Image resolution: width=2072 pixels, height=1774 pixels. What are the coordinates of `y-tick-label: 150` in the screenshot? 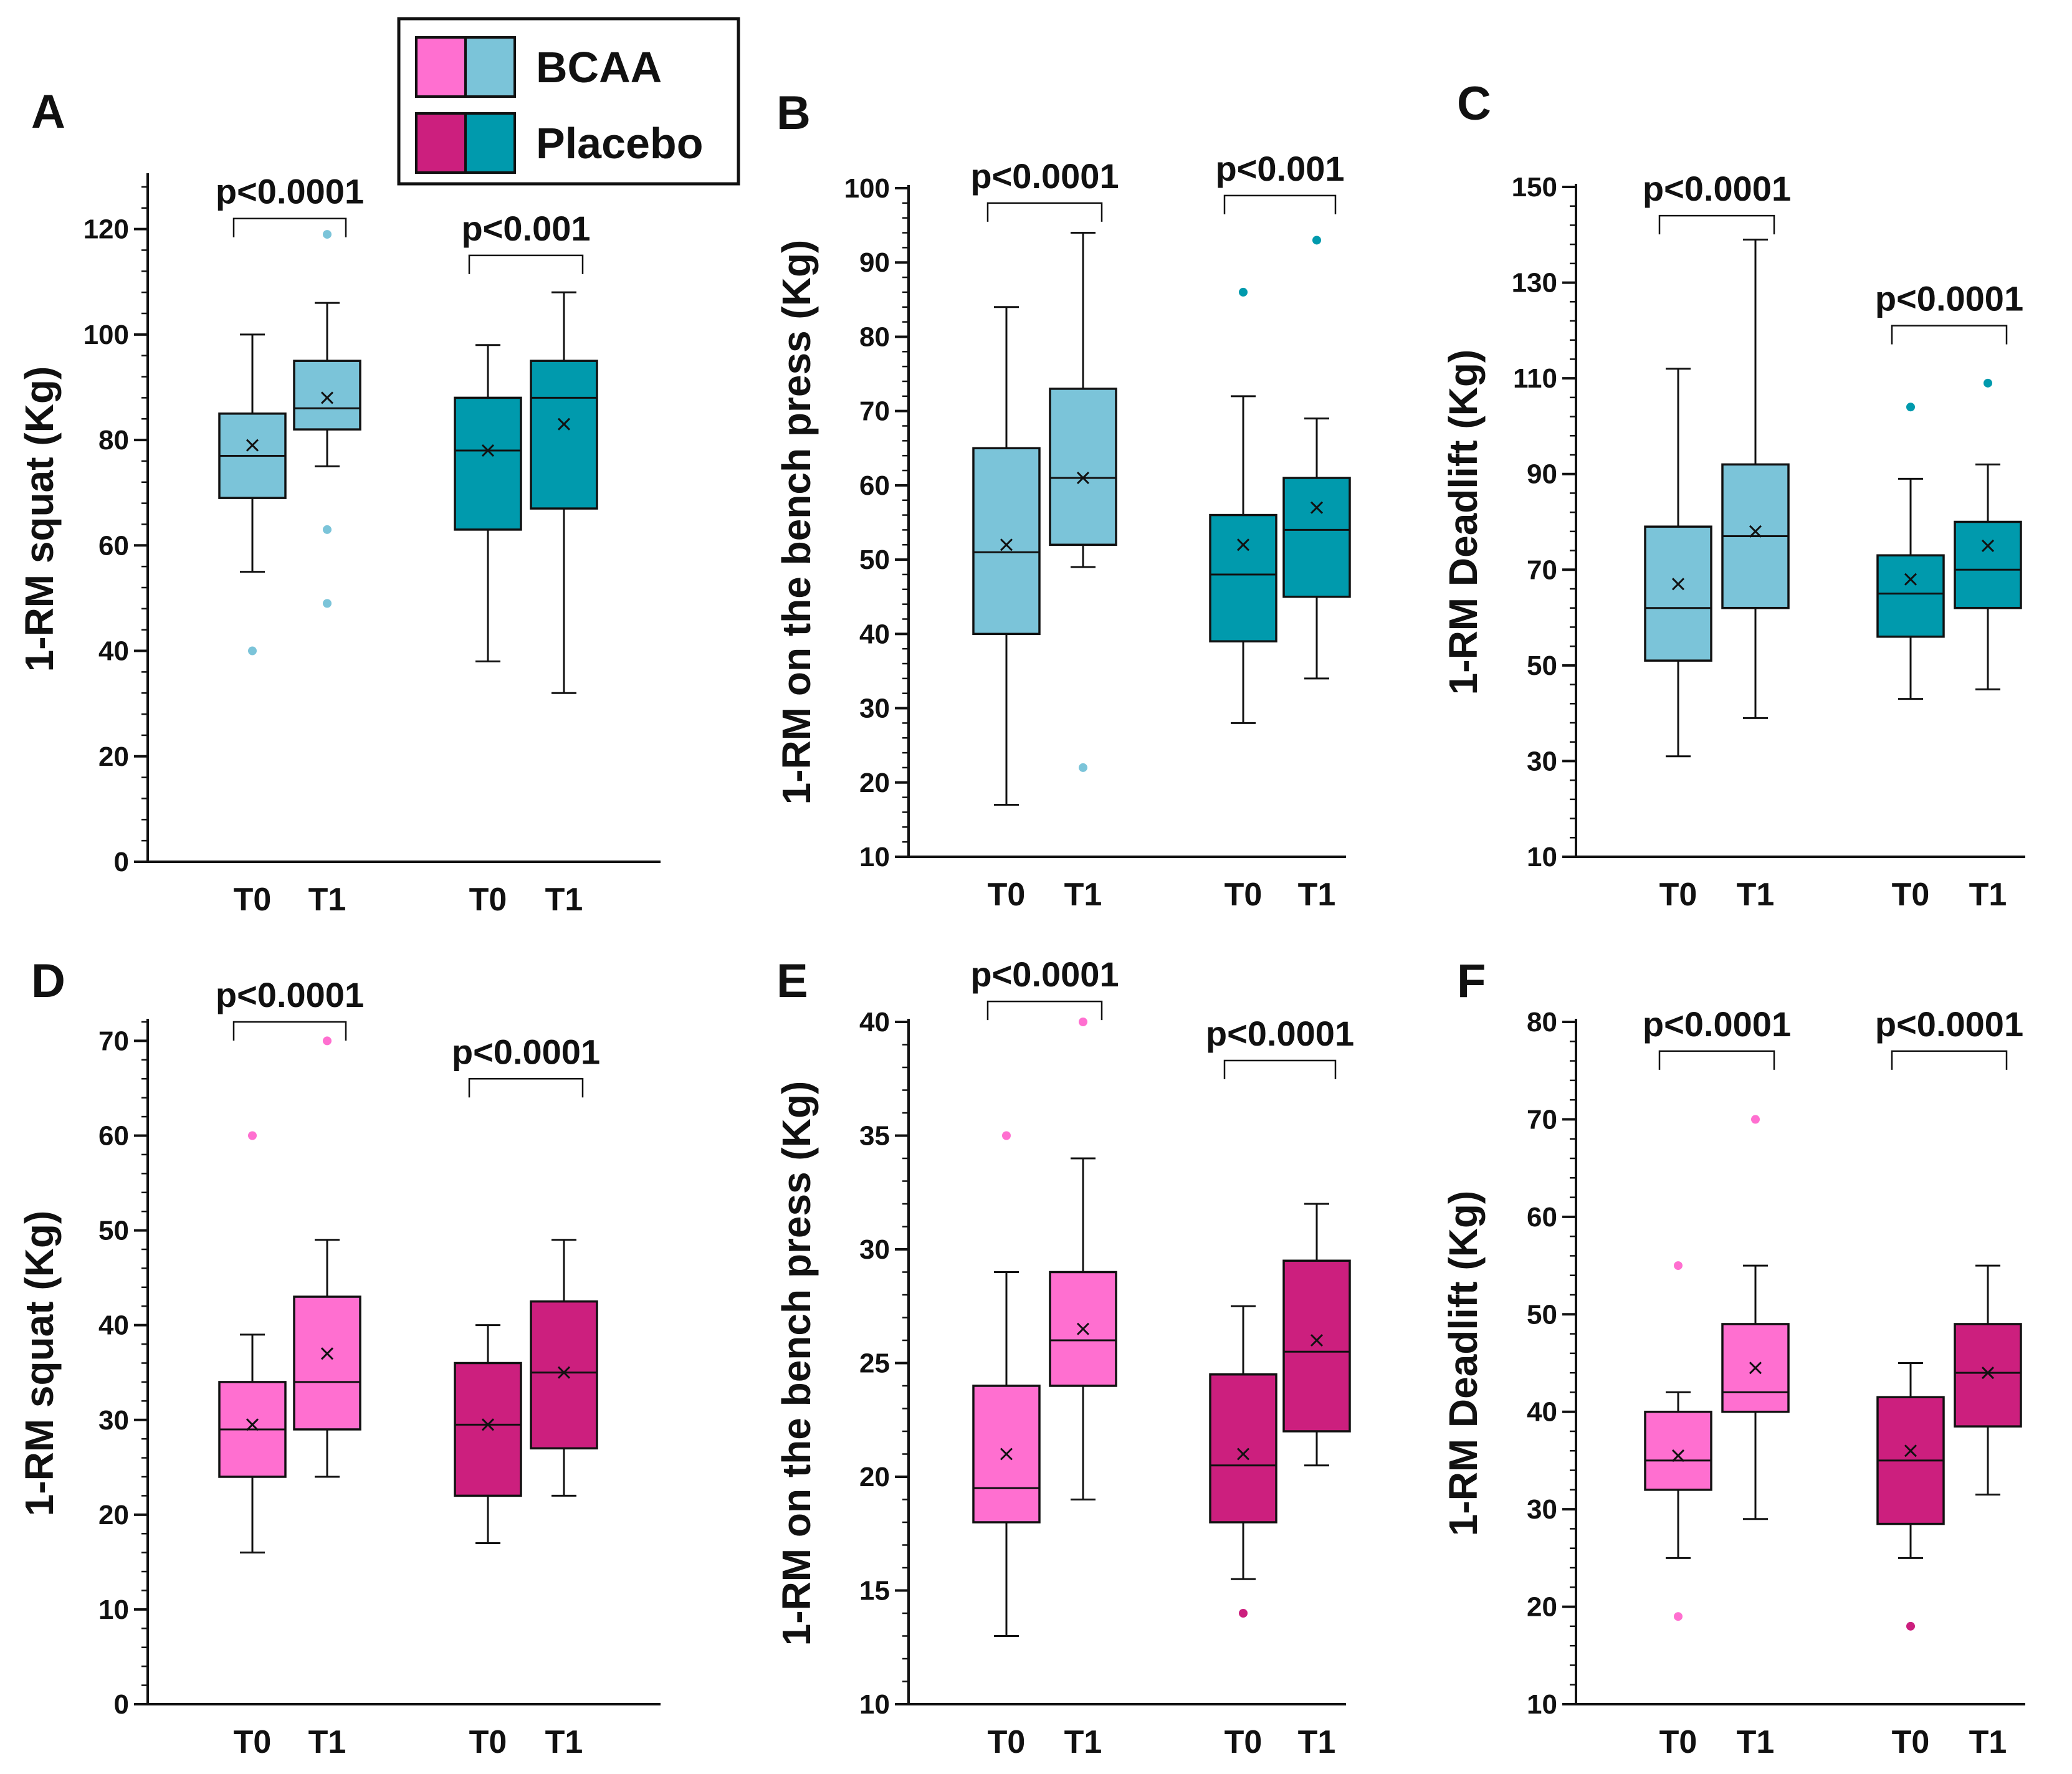 It's located at (1535, 187).